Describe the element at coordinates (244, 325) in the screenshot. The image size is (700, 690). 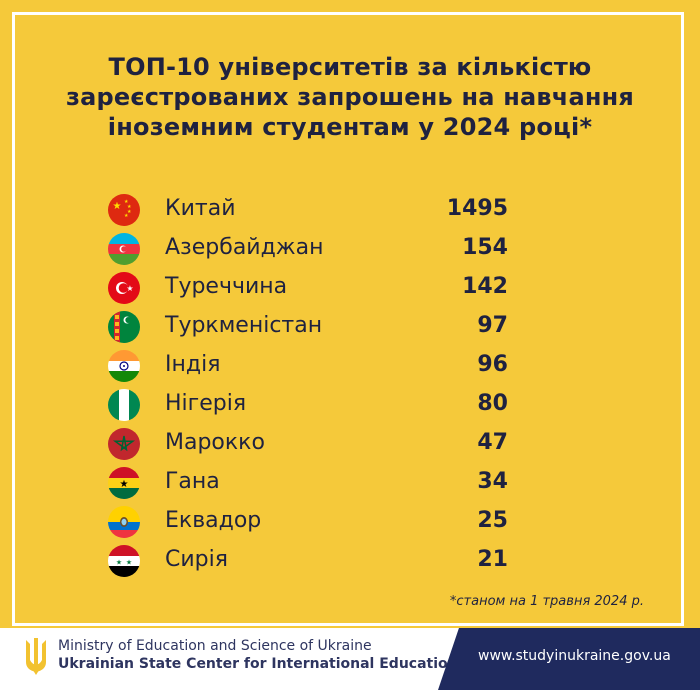
I see `country-name: Туркменістан` at that location.